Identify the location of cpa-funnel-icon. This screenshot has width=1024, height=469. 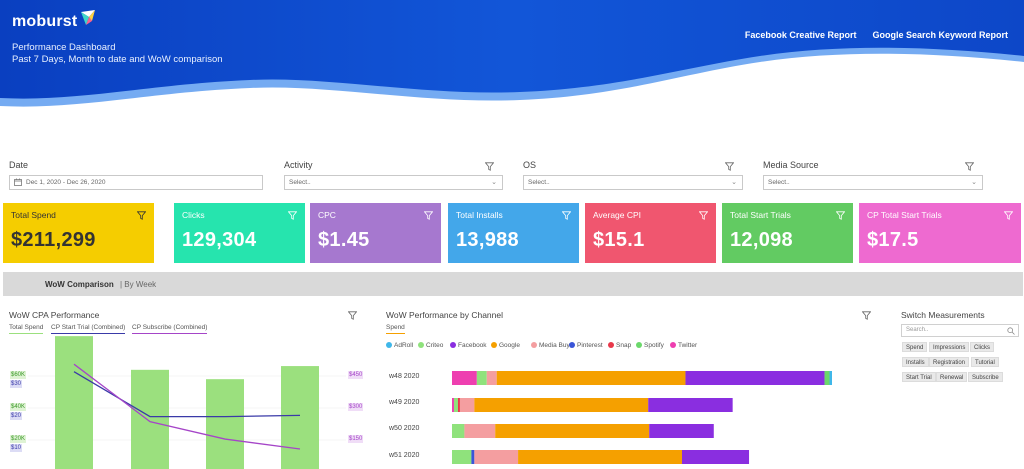
(352, 315).